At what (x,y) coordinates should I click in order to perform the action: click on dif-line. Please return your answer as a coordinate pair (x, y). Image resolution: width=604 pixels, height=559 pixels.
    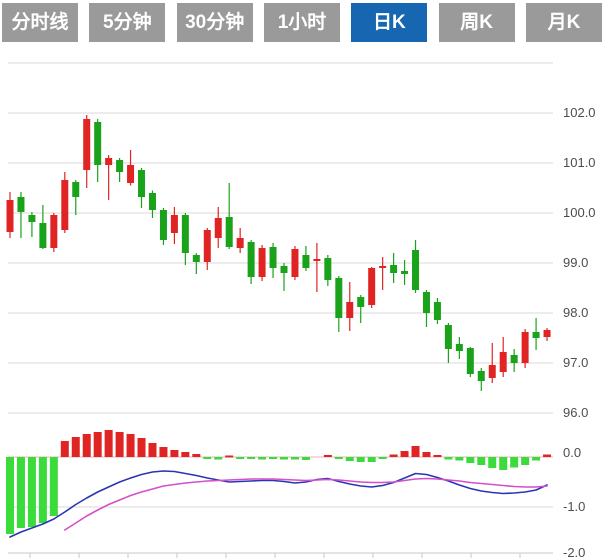
    Looking at the image, I should click on (278, 504).